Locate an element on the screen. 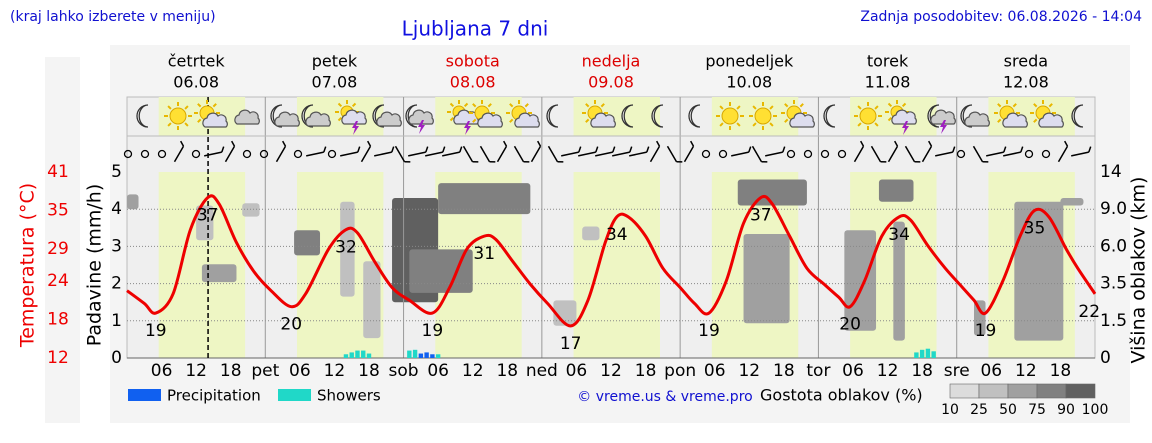  y-tick-label: 4 is located at coordinates (116, 209).